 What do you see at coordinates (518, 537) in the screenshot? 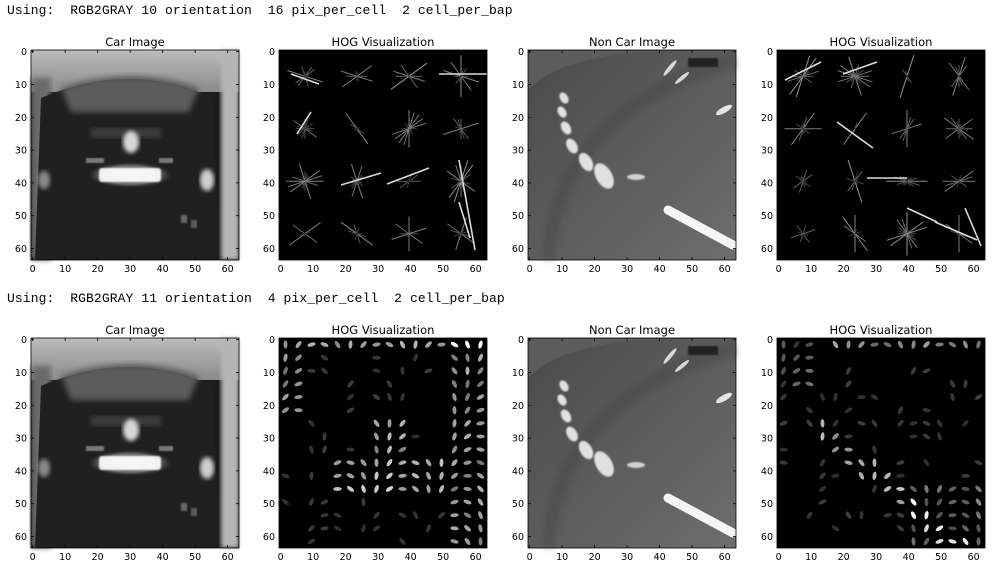
I see `row2-panel3-ytick-label: 60` at bounding box center [518, 537].